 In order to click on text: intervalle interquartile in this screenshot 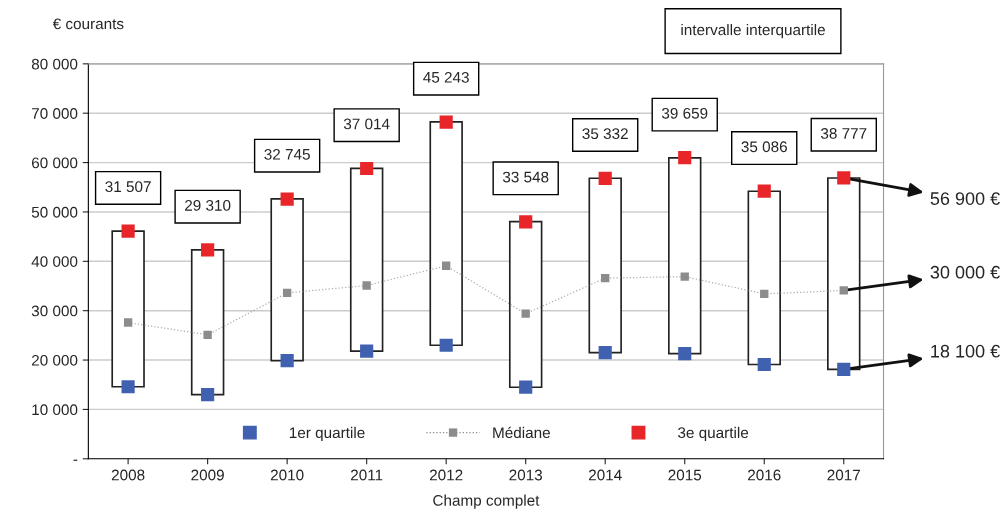, I will do `click(753, 31)`.